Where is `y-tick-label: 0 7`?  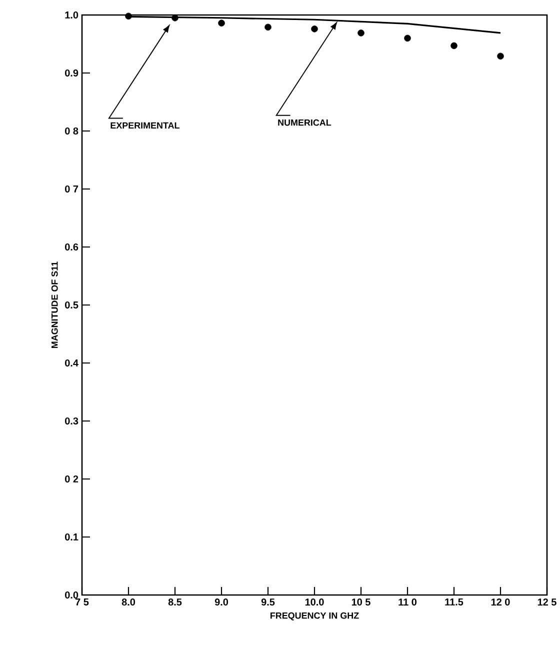 y-tick-label: 0 7 is located at coordinates (71, 189).